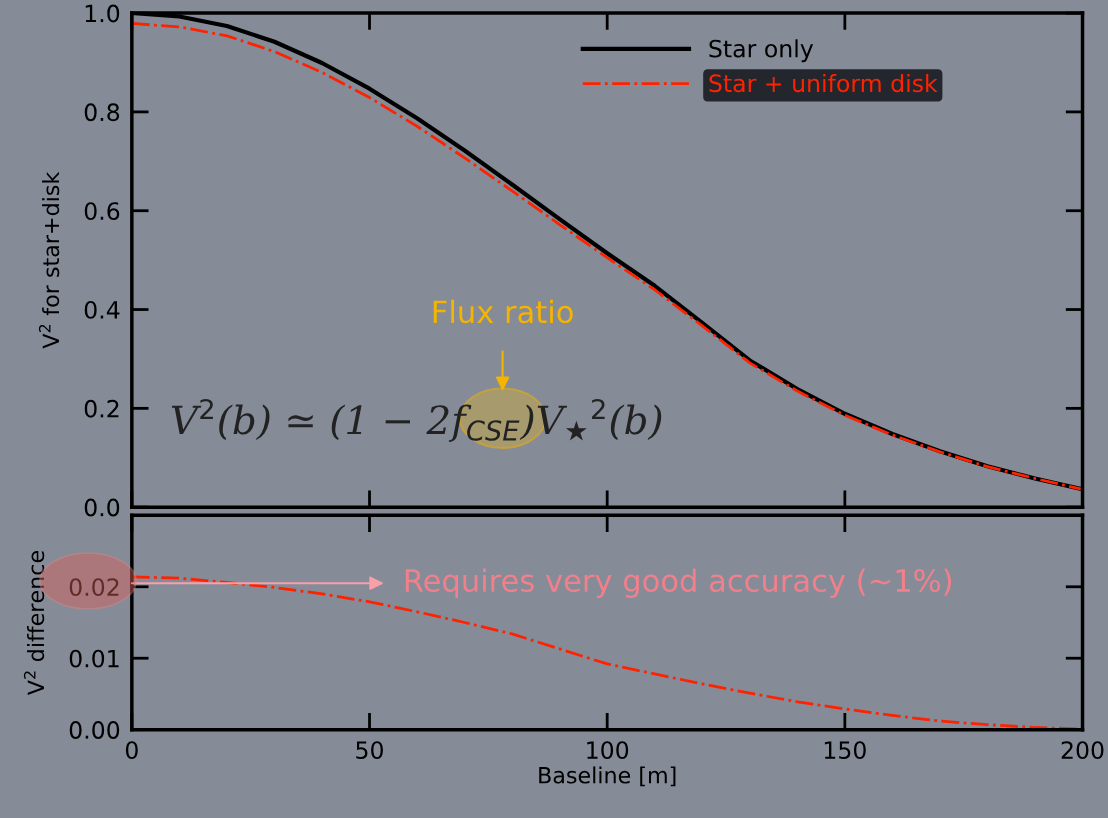  Describe the element at coordinates (102, 211) in the screenshot. I see `y-tick-label: 0.6` at that location.